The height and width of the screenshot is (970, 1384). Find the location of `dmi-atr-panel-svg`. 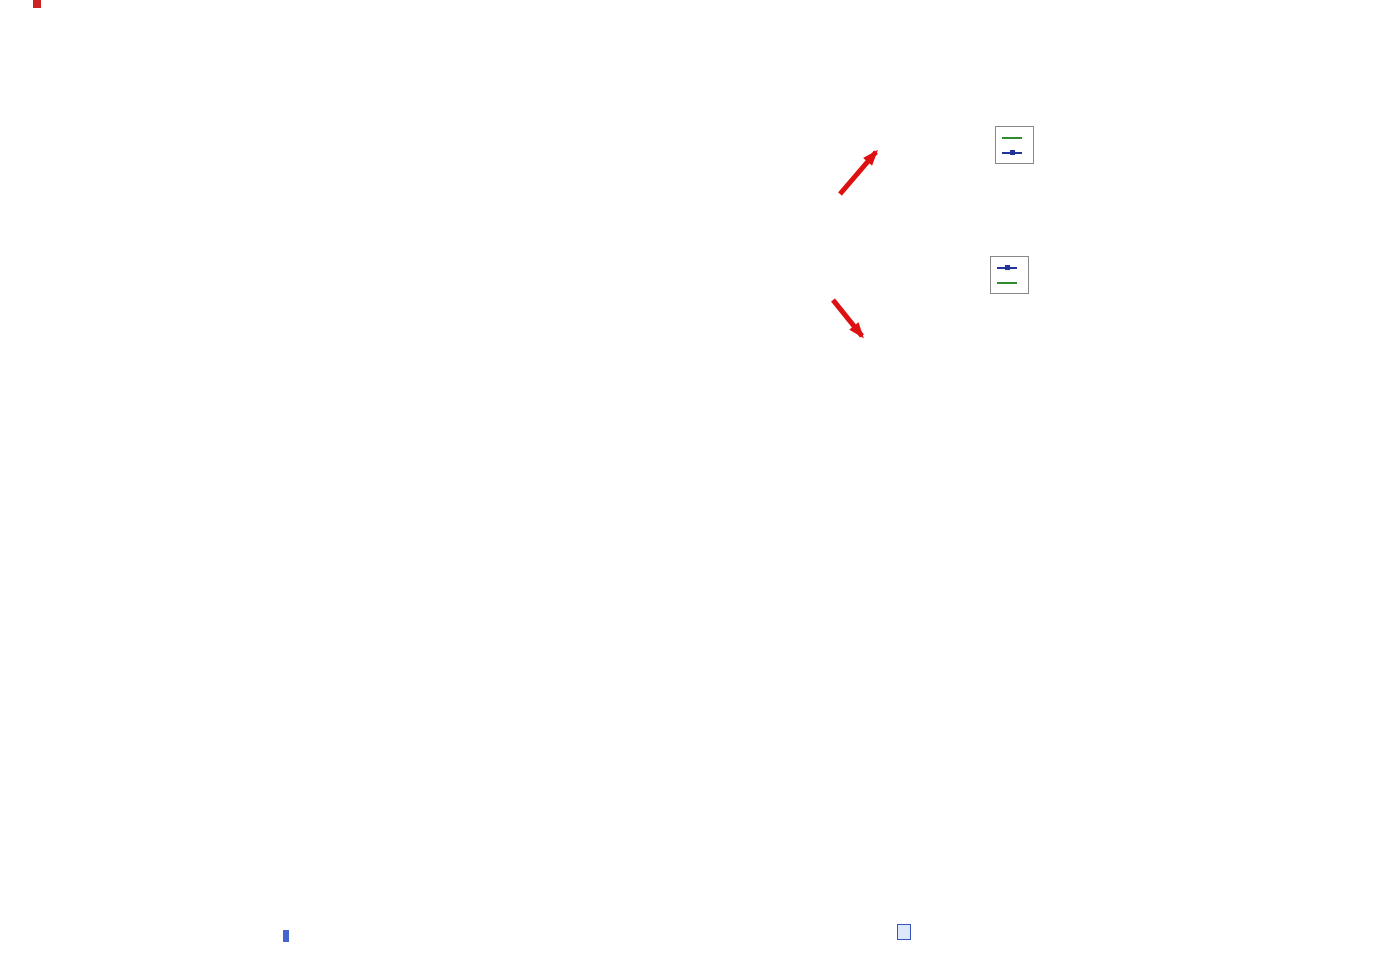

dmi-atr-panel-svg is located at coordinates (1105, 172).